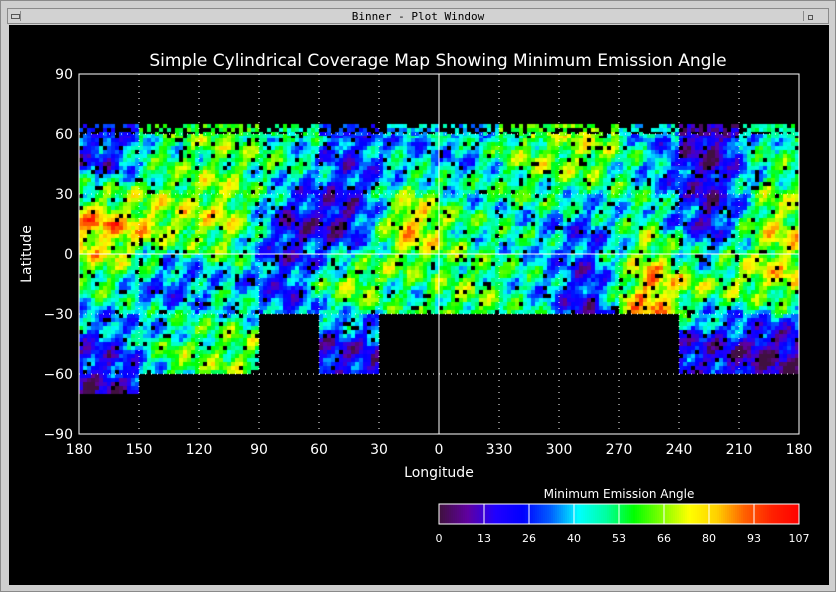 The height and width of the screenshot is (592, 836). I want to click on x-tick-label: 120, so click(199, 450).